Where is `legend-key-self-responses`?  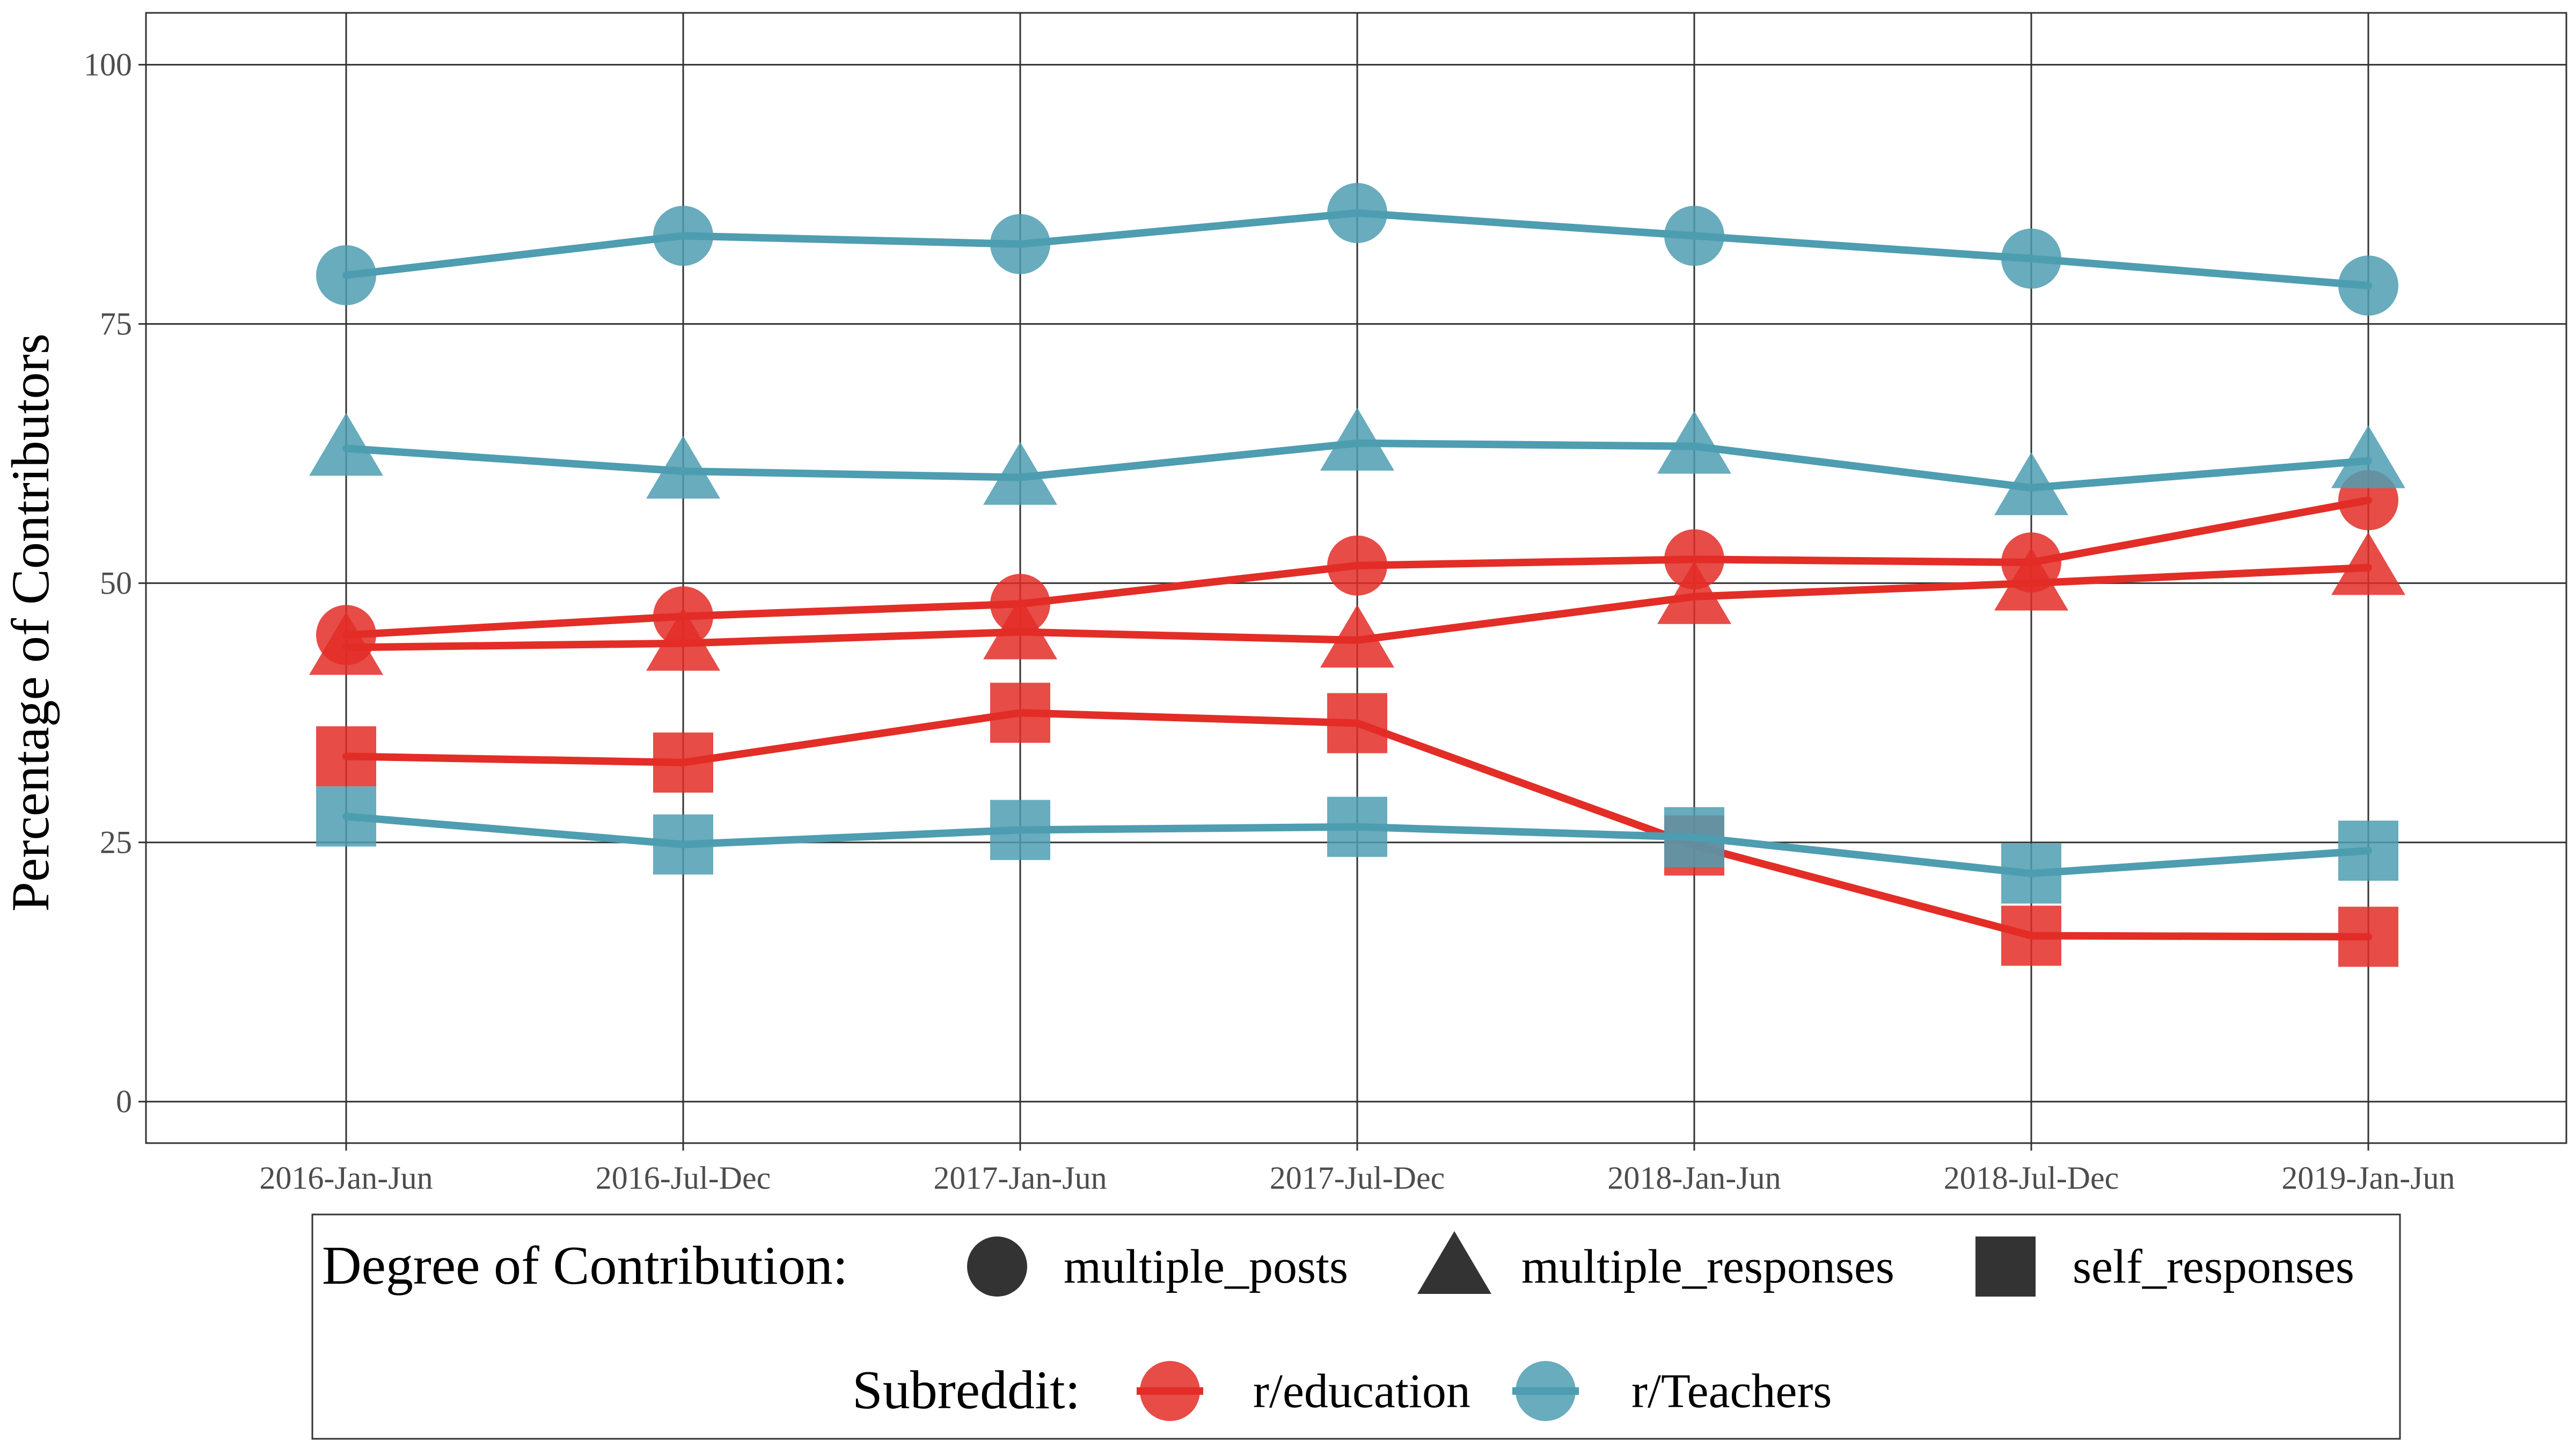 legend-key-self-responses is located at coordinates (2005, 1266).